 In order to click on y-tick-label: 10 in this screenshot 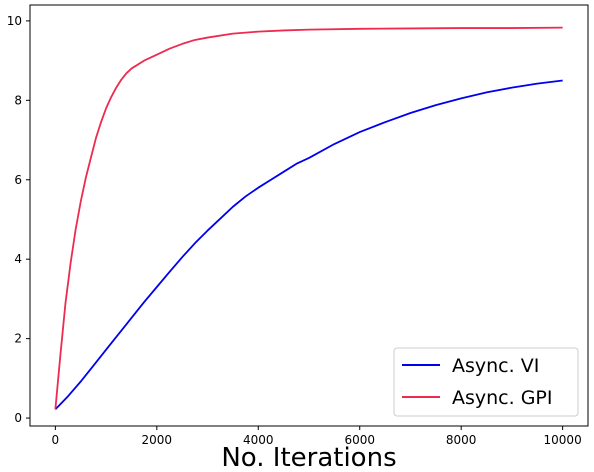, I will do `click(14, 21)`.